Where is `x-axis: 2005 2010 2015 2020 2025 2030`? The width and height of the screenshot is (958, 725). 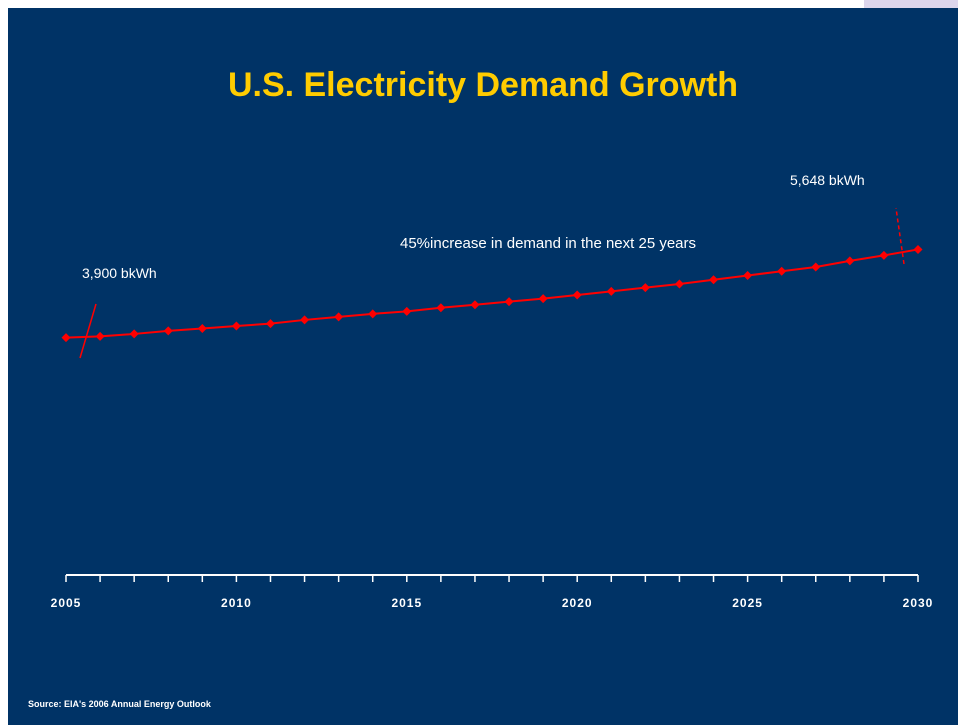 x-axis: 2005 2010 2015 2020 2025 2030 is located at coordinates (492, 592).